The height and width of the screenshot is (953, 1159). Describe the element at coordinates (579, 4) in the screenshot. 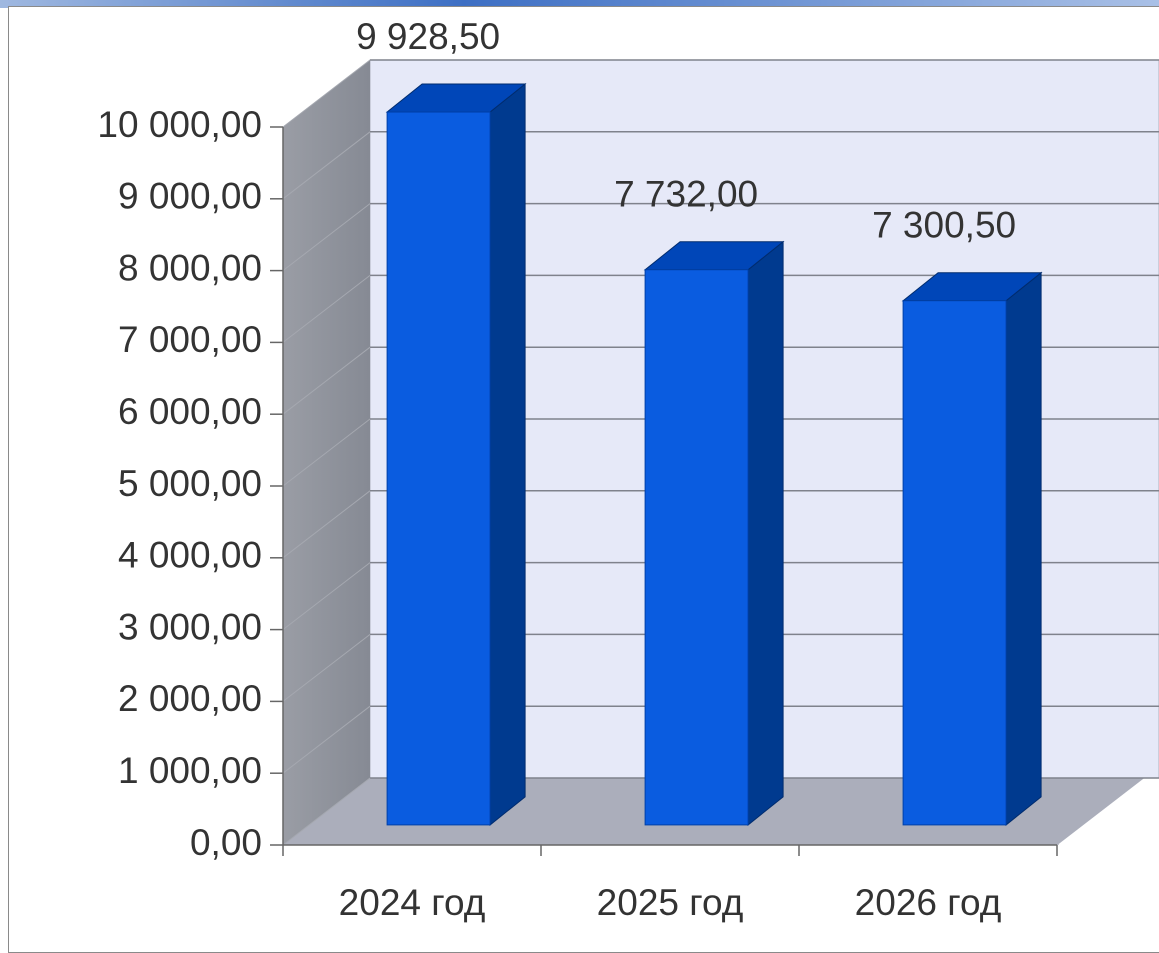

I see `top-band` at that location.